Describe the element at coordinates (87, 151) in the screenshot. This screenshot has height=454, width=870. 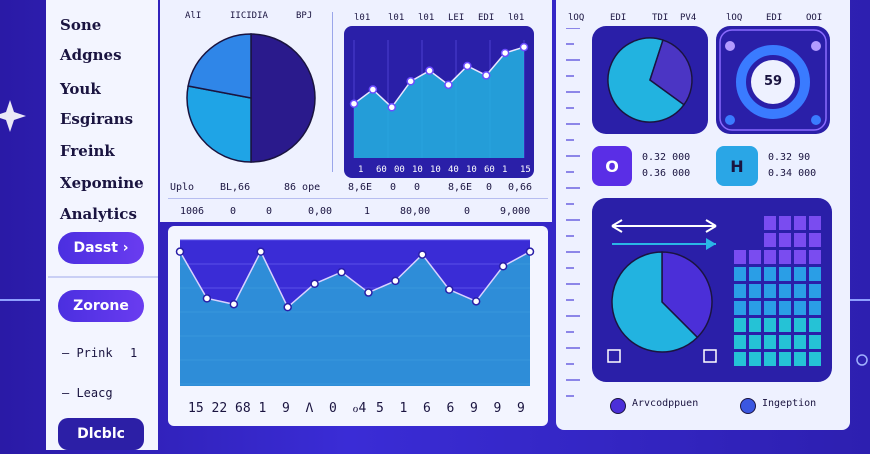
I see `sidebar-item-freink: Freink` at that location.